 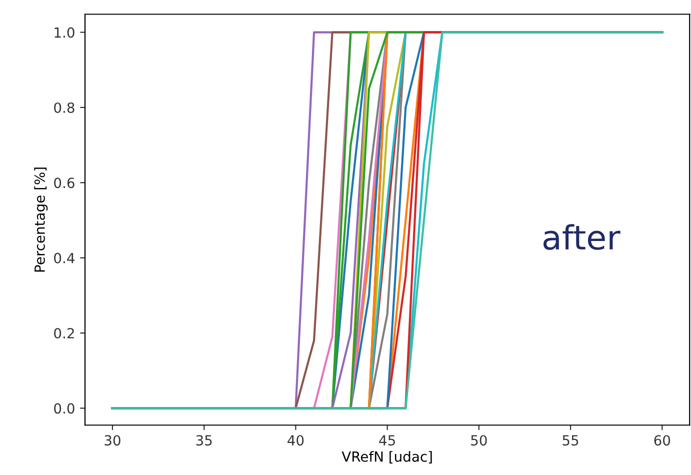 What do you see at coordinates (581, 237) in the screenshot?
I see `annotation: after` at bounding box center [581, 237].